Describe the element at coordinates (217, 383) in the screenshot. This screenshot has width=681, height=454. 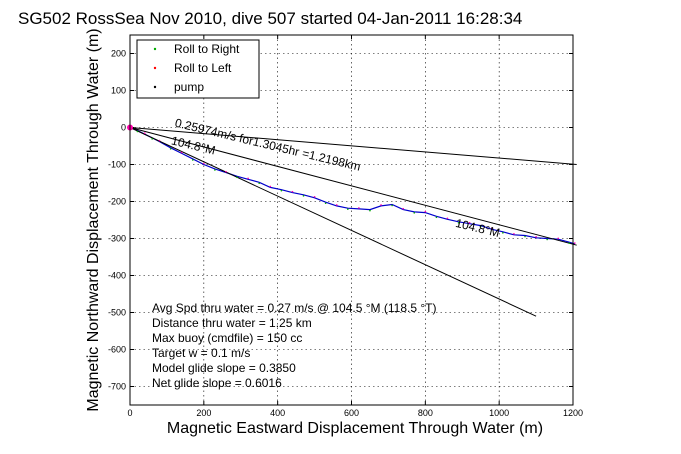
I see `stats-line: Net glide slope = 0.6016` at that location.